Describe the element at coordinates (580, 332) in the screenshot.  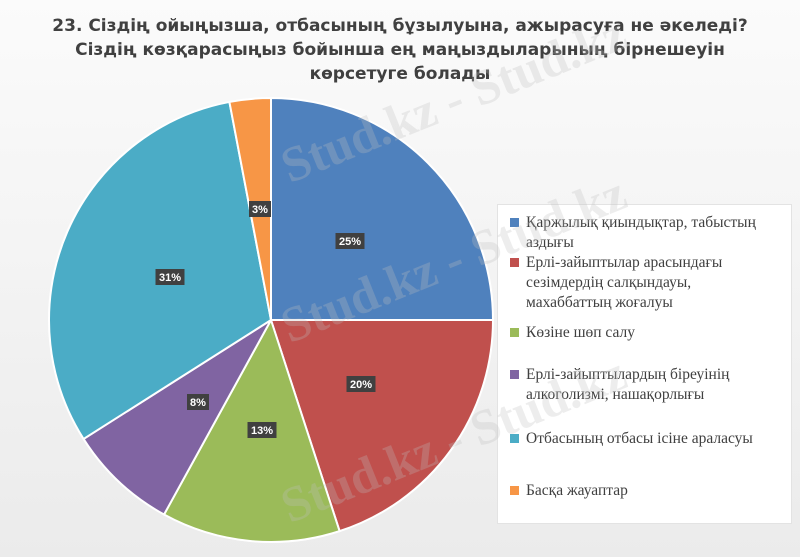
I see `legend-label-infidelity: Көзіне шөп салу` at that location.